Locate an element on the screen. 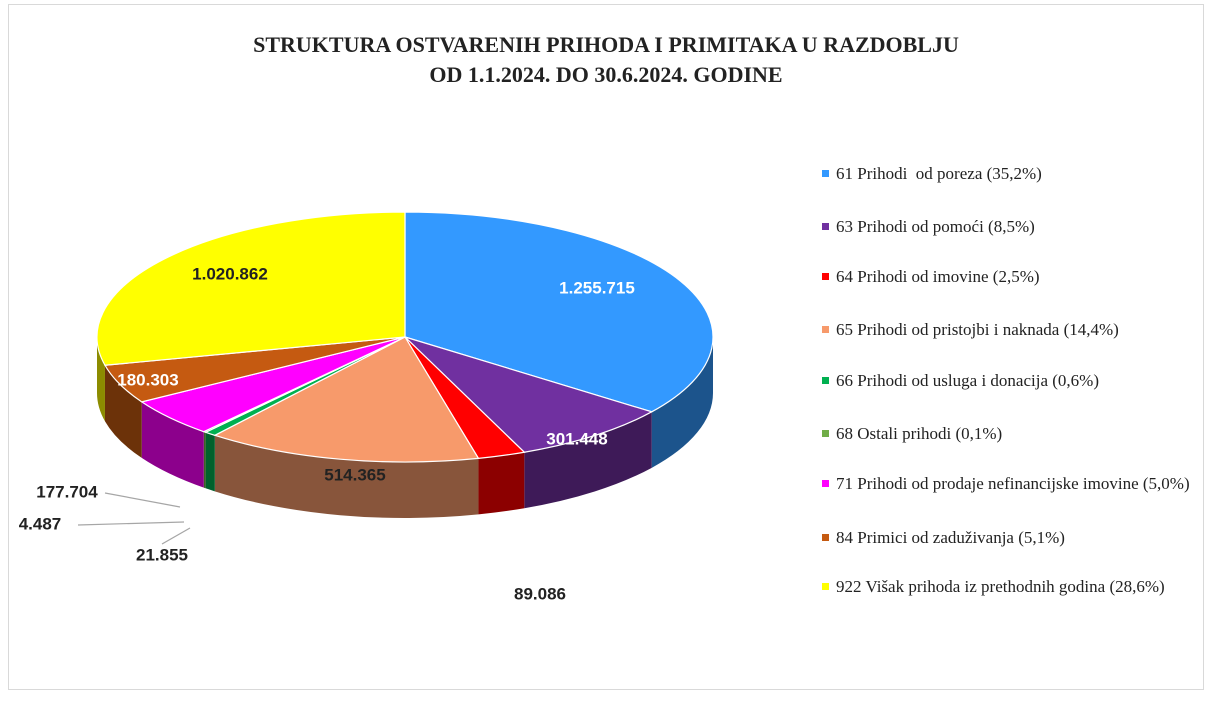 This screenshot has width=1212, height=702. legend-label: 61 Prihodi od poreza (35,2%) is located at coordinates (939, 173).